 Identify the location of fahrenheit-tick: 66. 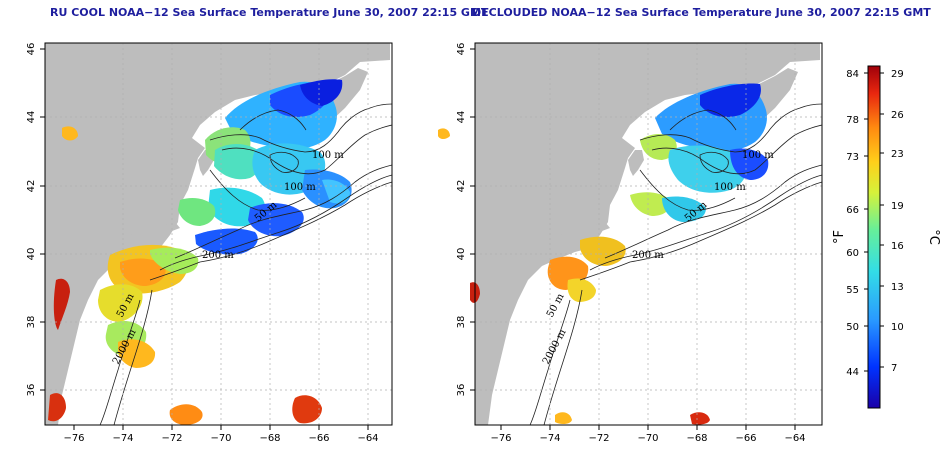
(852, 210).